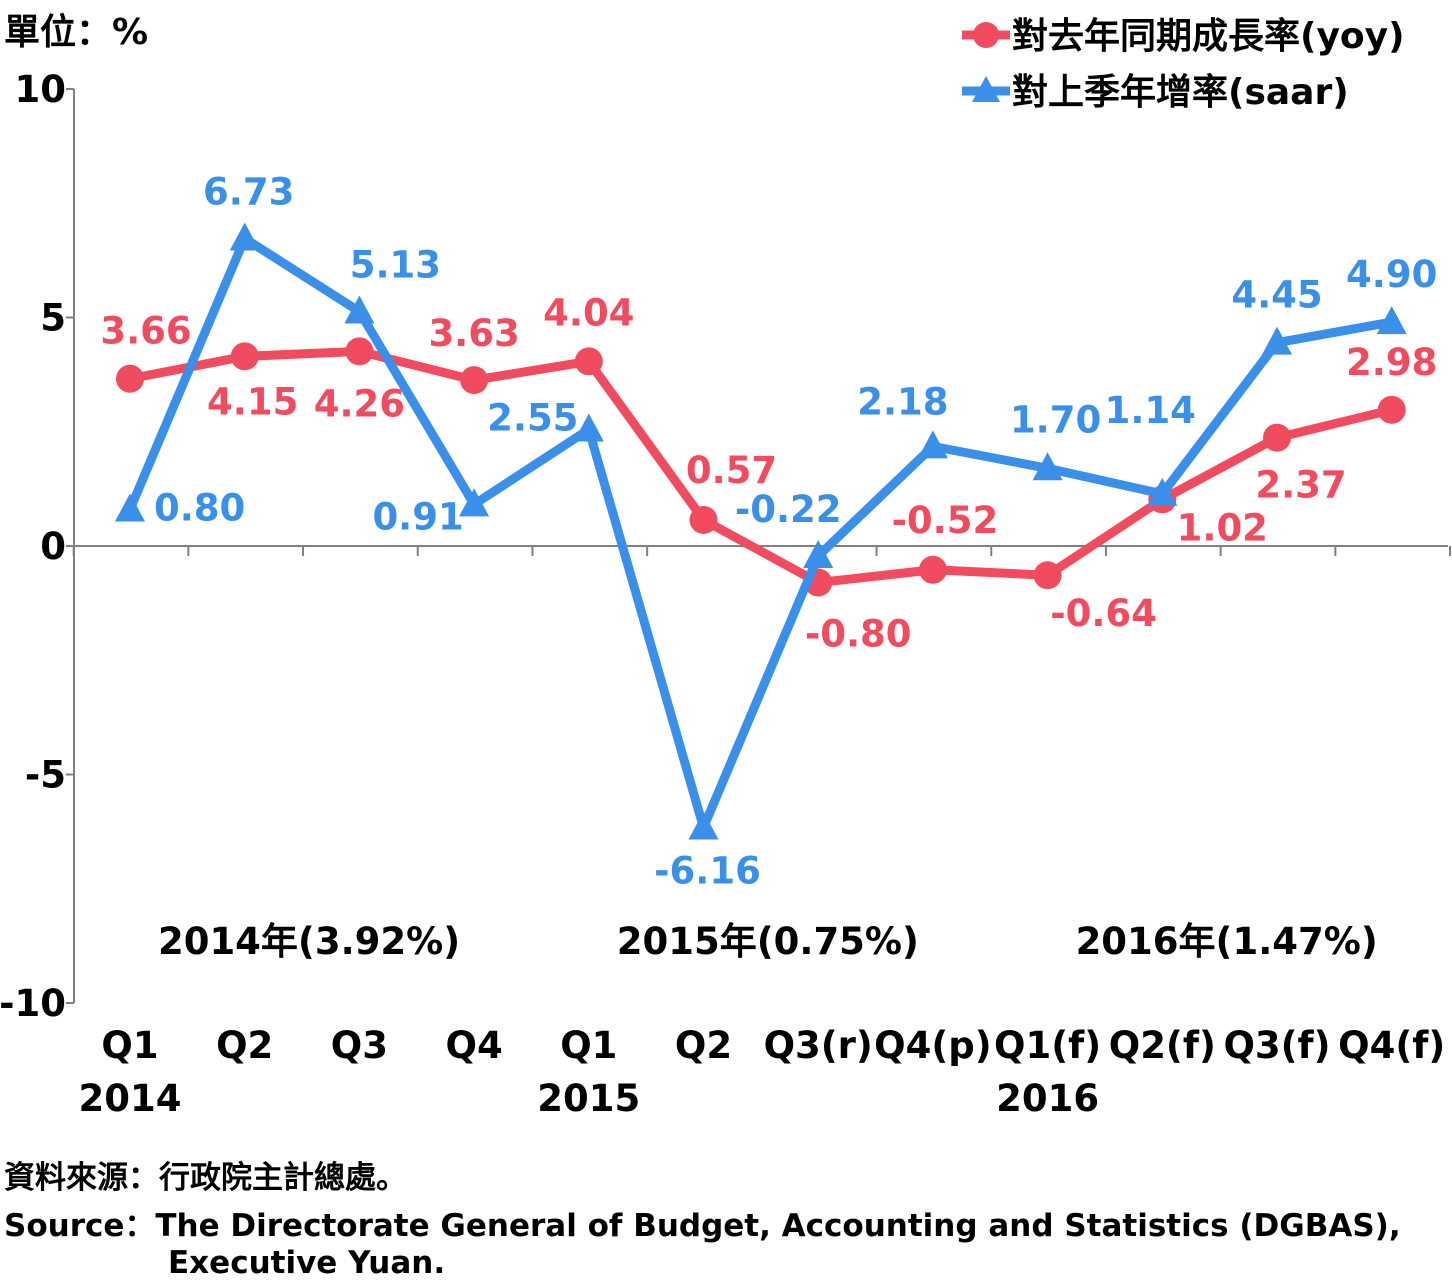 The image size is (1452, 1285). Describe the element at coordinates (1162, 1045) in the screenshot. I see `x-tick-label: Q2(f)` at that location.